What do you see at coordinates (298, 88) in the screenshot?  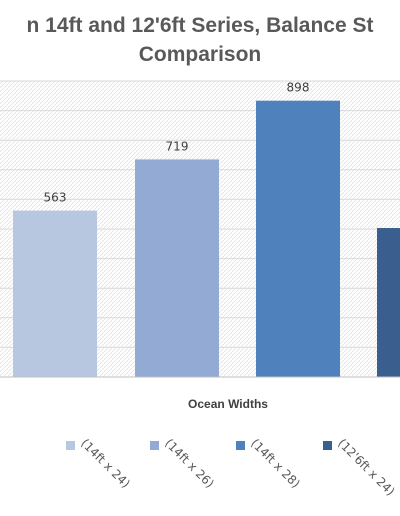 I see `data-label: 898` at bounding box center [298, 88].